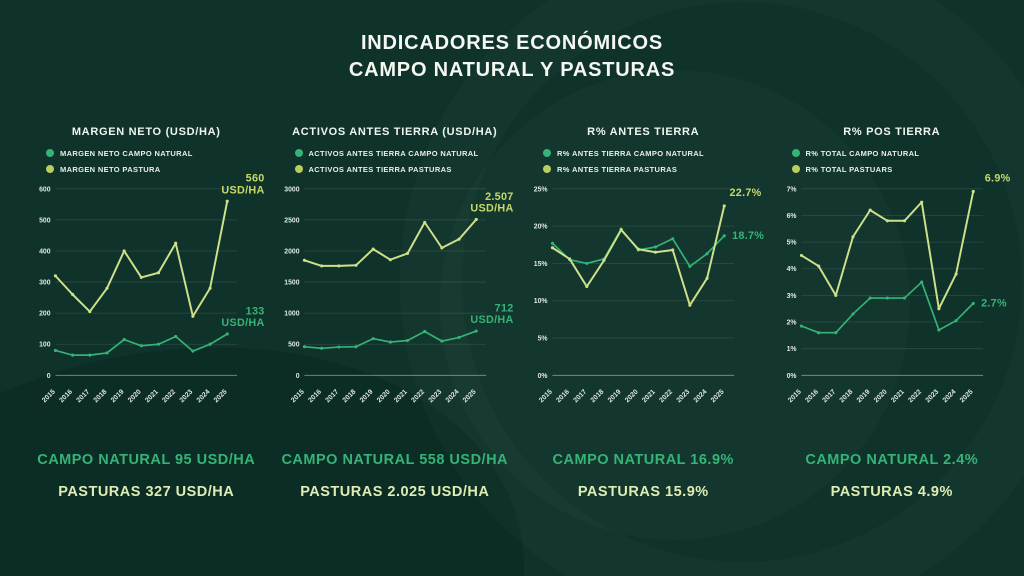 The image size is (1024, 576). What do you see at coordinates (395, 460) in the screenshot?
I see `summary-campo-natural: CAMPO NATURAL 558 USD/HA` at bounding box center [395, 460].